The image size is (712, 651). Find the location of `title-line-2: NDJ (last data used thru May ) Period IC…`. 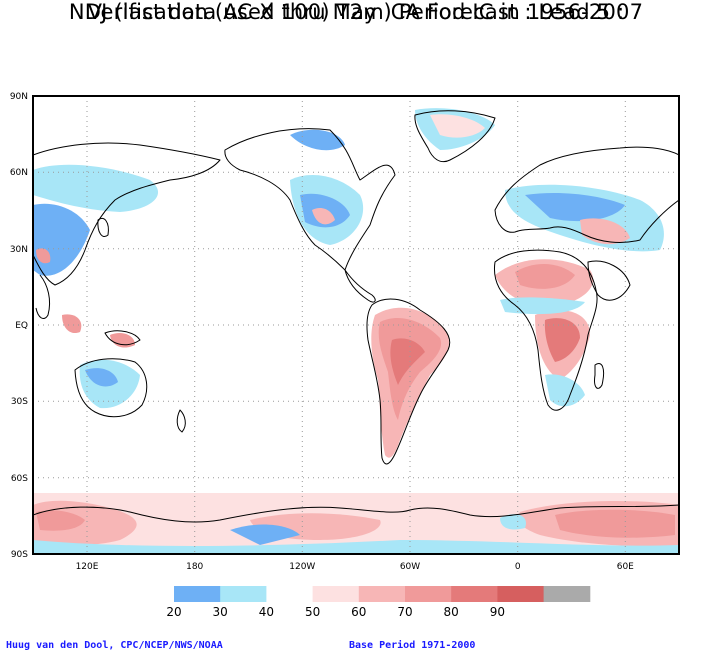

title-line-2: NDJ (last data used thru May ) Period IC… is located at coordinates (356, 12).